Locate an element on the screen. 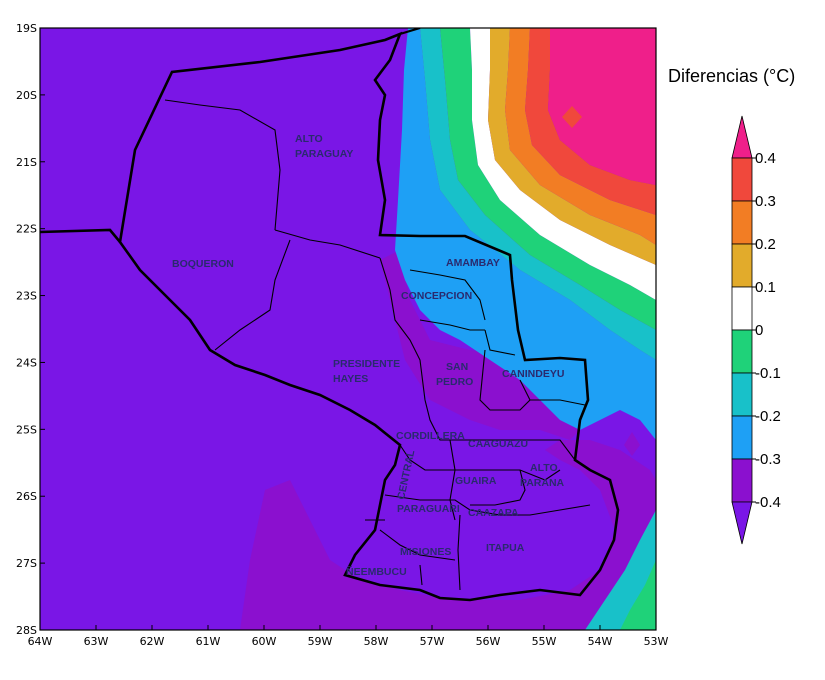 This screenshot has height=680, width=825. x-tick-label: 57W is located at coordinates (432, 641).